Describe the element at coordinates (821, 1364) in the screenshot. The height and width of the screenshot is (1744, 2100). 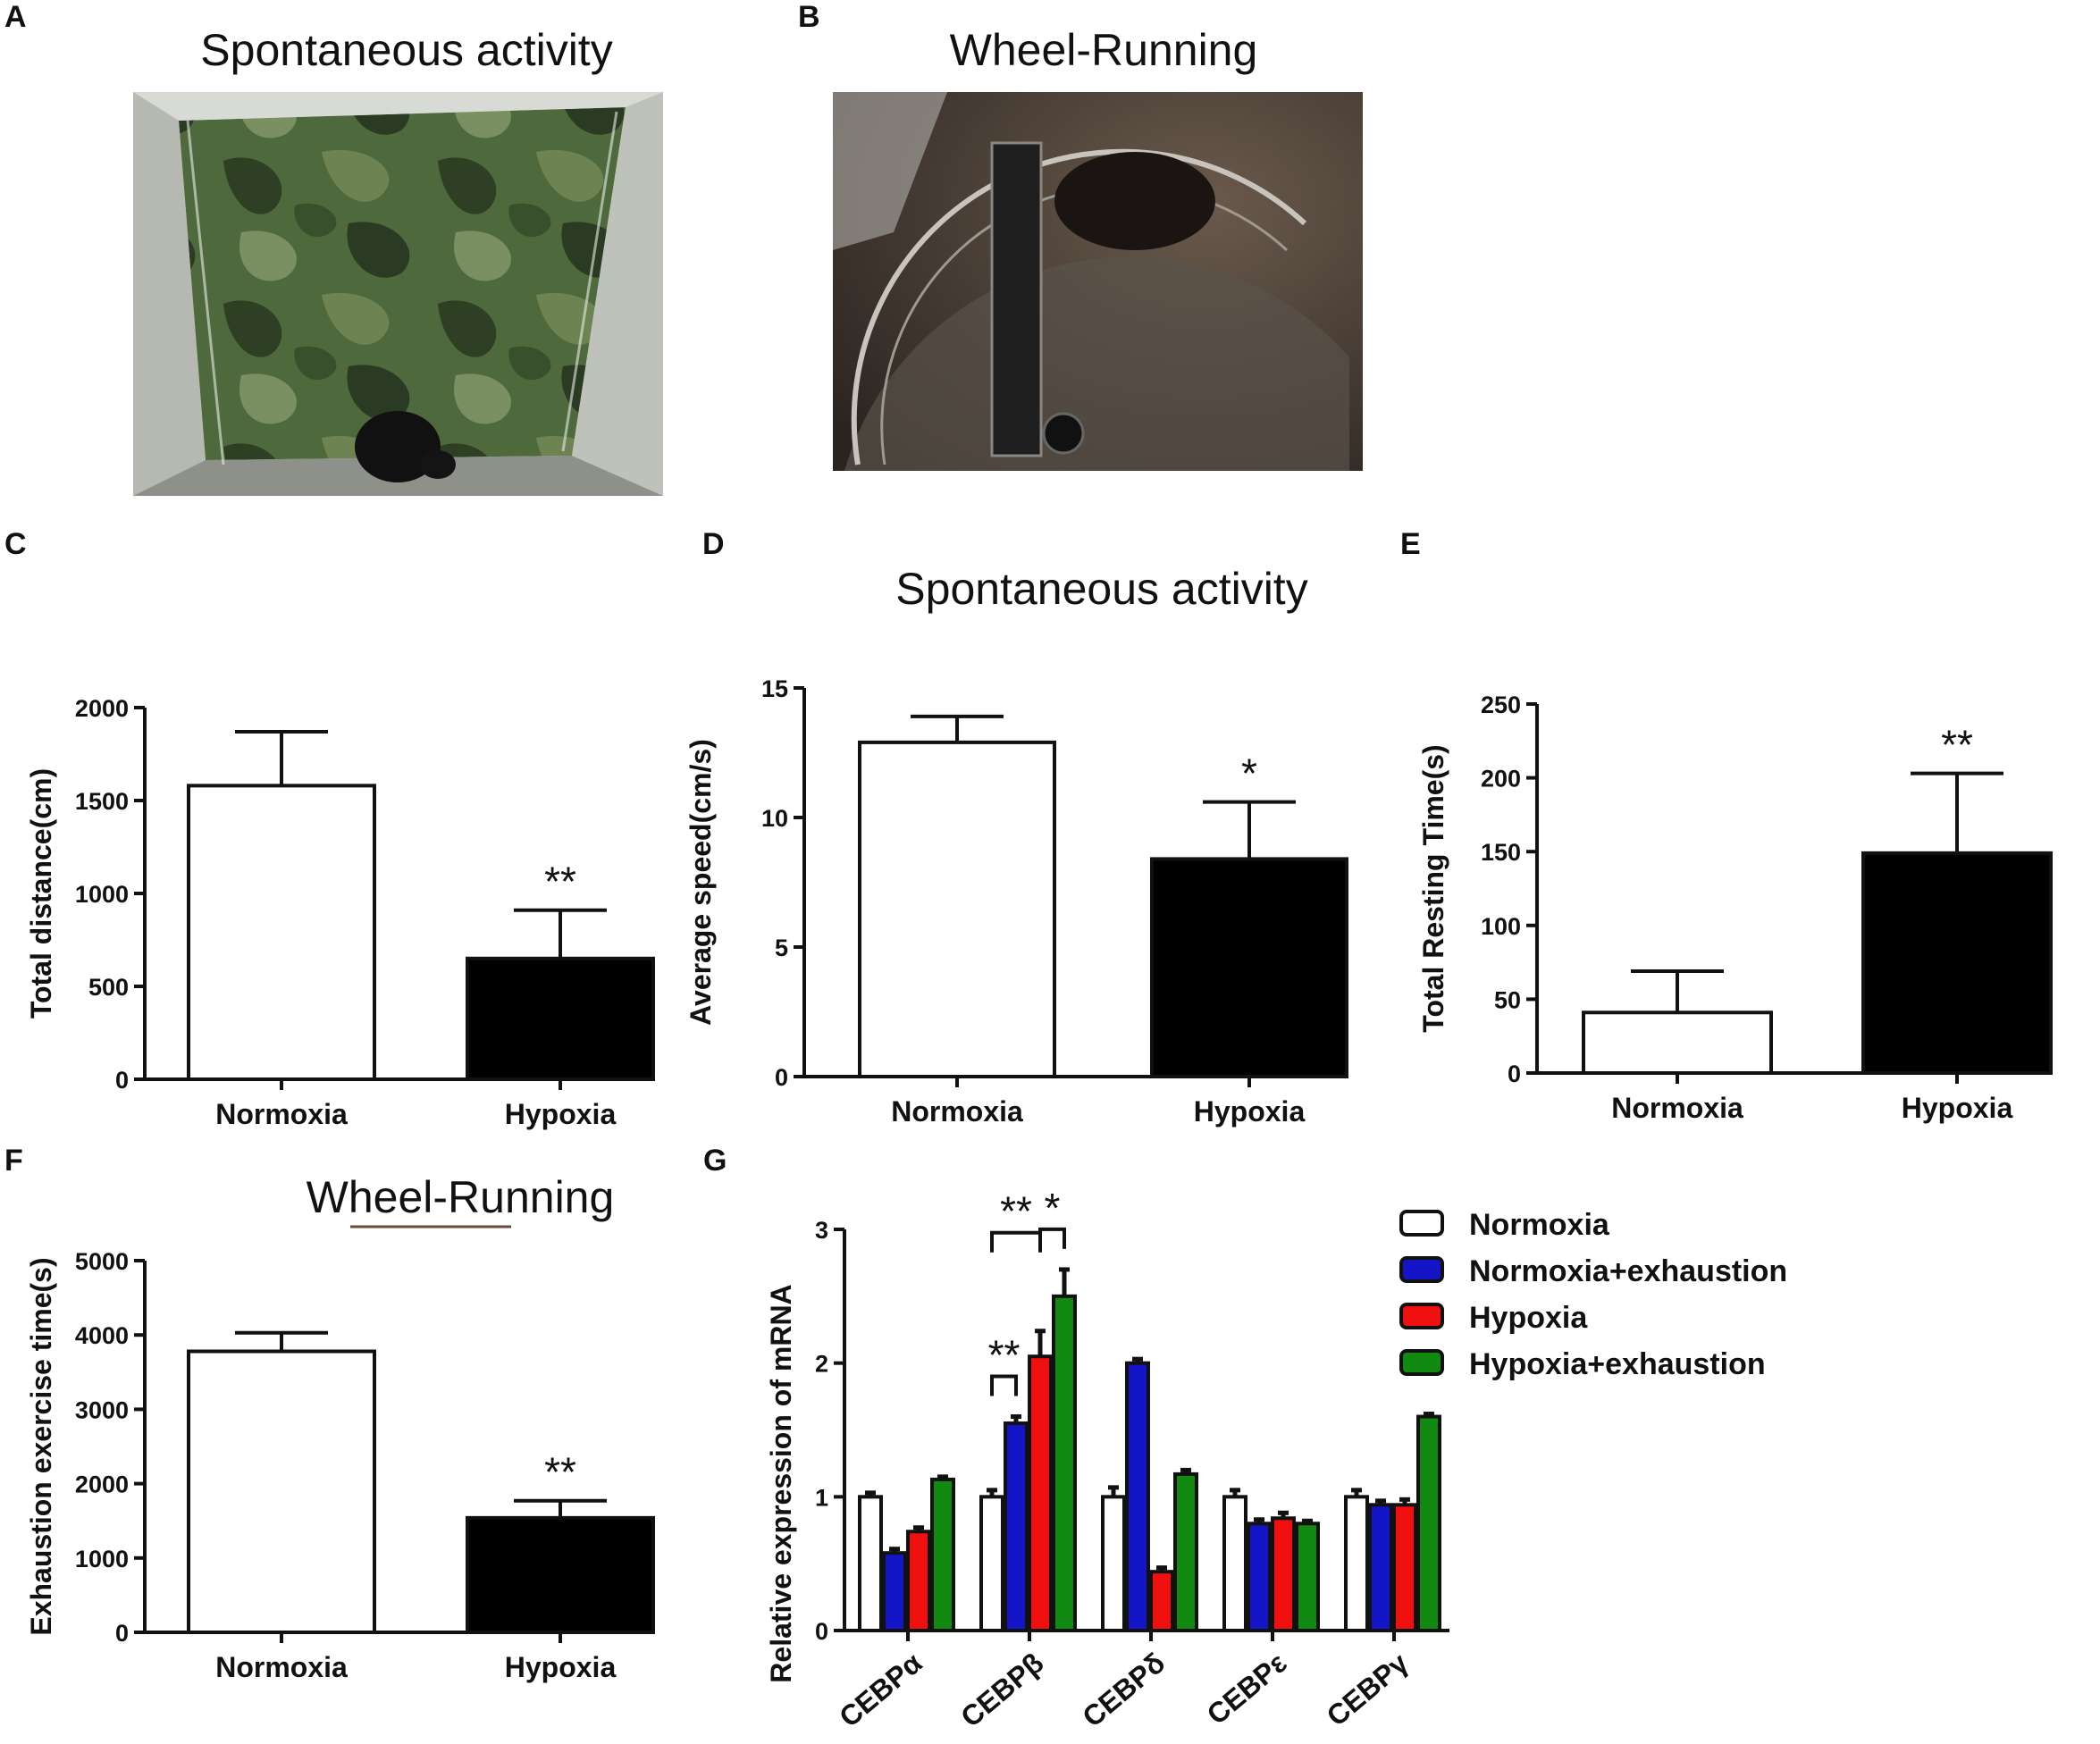
I see `y-tick-label: 2` at that location.